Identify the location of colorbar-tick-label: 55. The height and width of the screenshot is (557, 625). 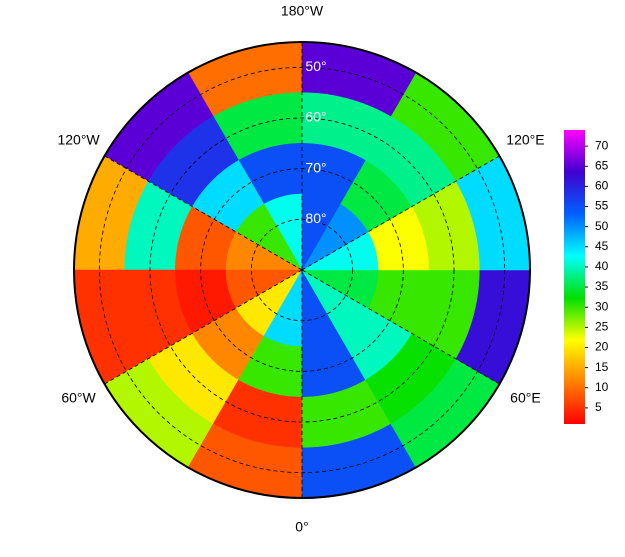
(602, 206).